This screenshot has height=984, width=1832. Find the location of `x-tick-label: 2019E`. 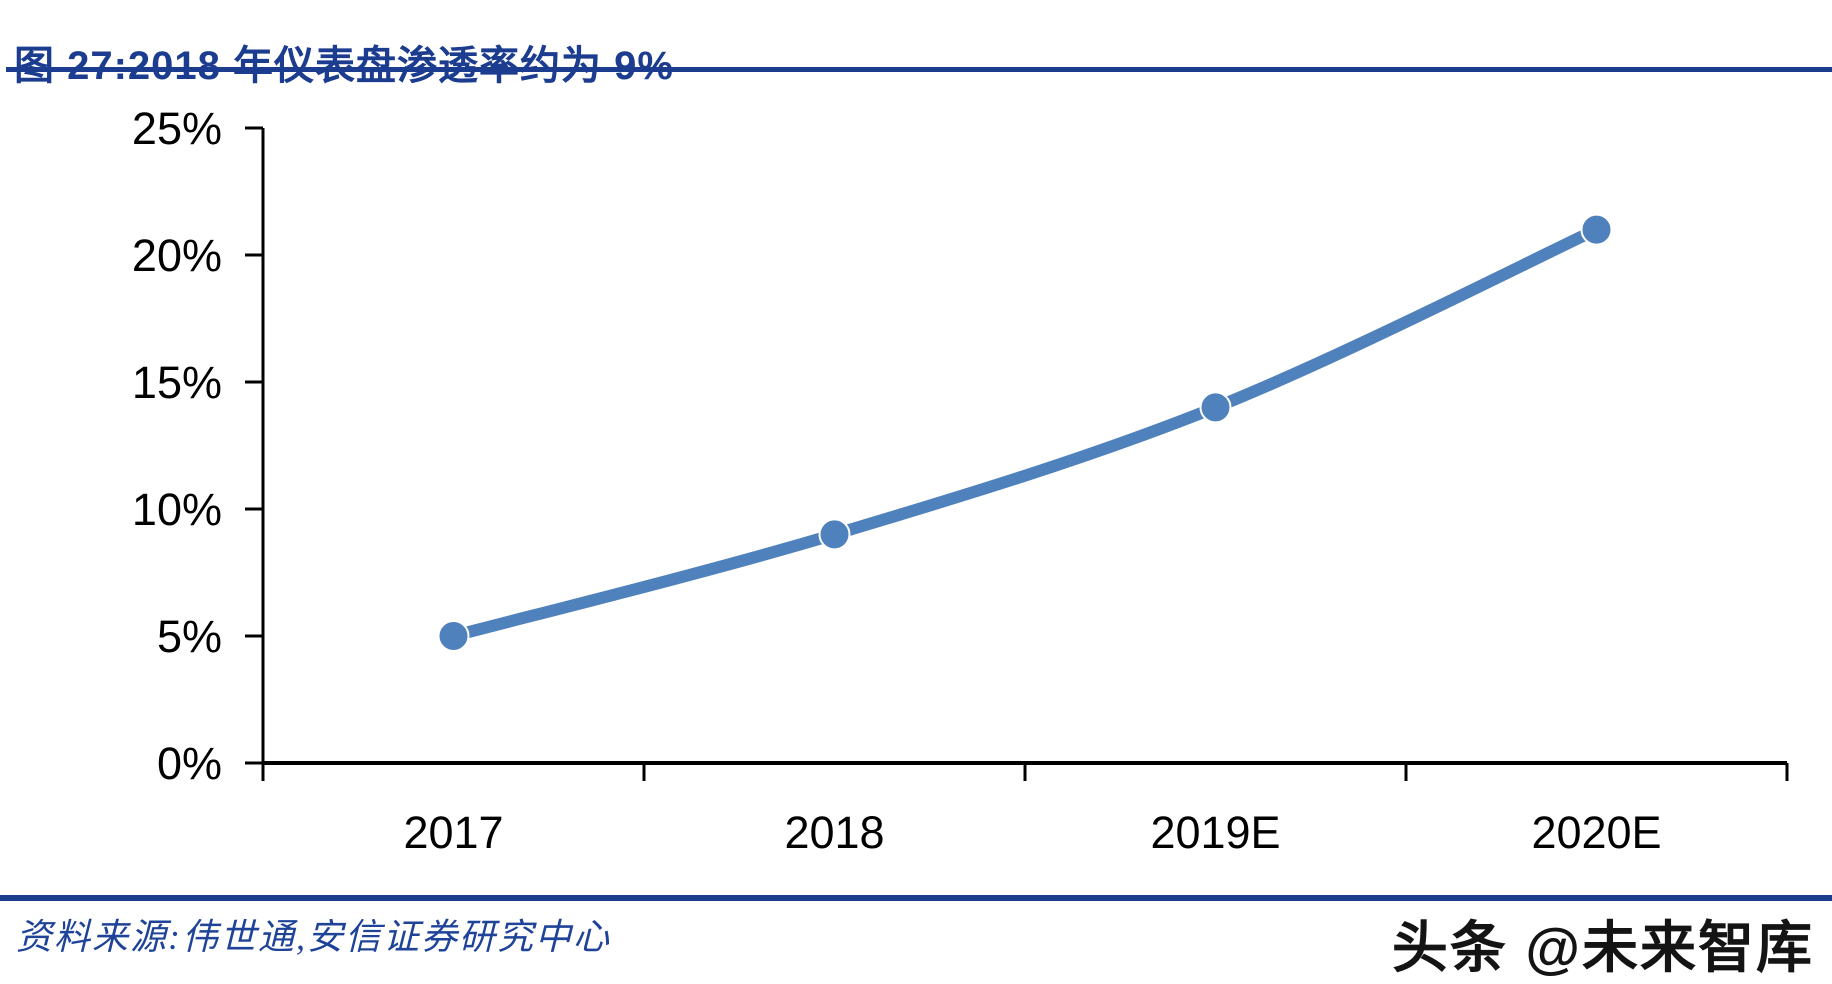

x-tick-label: 2019E is located at coordinates (1215, 832).